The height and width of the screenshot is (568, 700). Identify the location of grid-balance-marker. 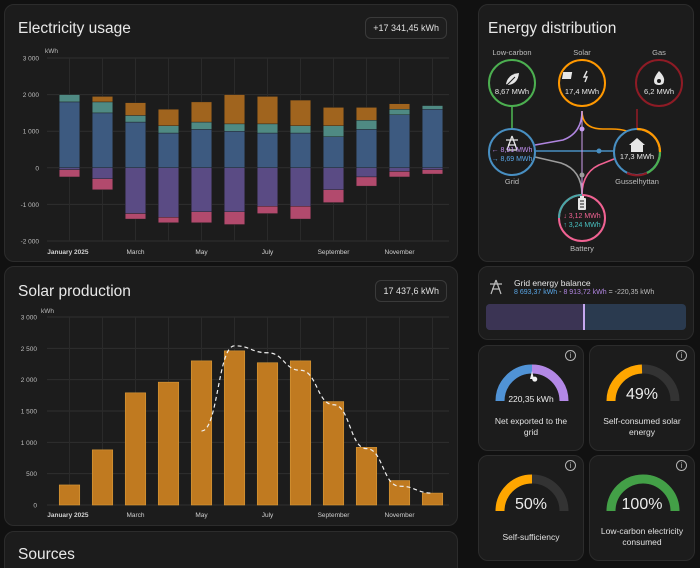
(584, 317).